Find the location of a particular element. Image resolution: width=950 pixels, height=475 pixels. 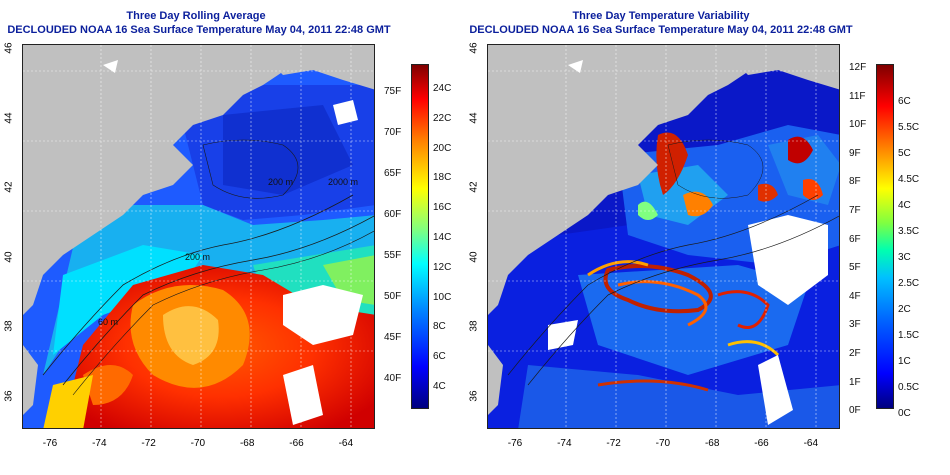

colorbar-tick-label: 1.5C is located at coordinates (909, 335).